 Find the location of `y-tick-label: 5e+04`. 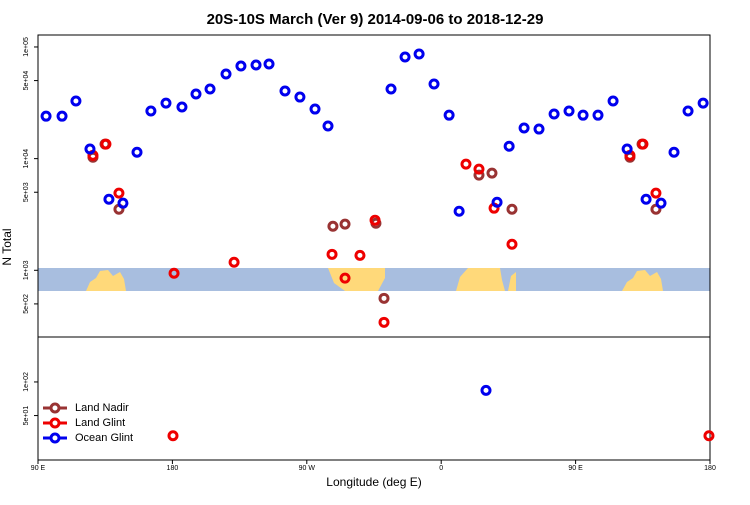

y-tick-label: 5e+04 is located at coordinates (26, 81).